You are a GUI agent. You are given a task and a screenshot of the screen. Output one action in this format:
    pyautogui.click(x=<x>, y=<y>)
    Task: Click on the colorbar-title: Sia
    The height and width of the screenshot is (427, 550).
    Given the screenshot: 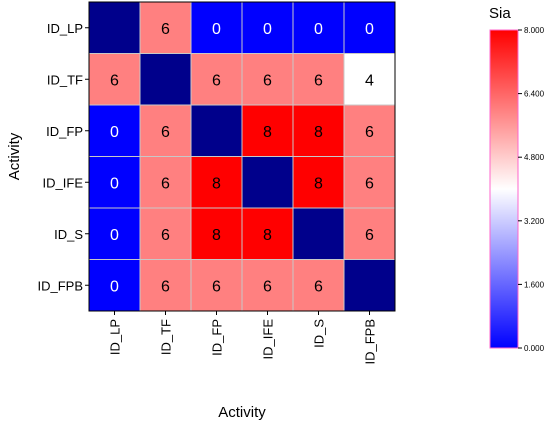 What is the action you would take?
    pyautogui.click(x=500, y=13)
    